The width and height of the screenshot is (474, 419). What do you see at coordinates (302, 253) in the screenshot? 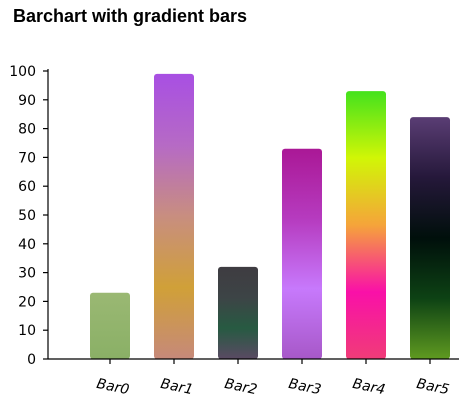
I see `bar-bar3` at bounding box center [302, 253].